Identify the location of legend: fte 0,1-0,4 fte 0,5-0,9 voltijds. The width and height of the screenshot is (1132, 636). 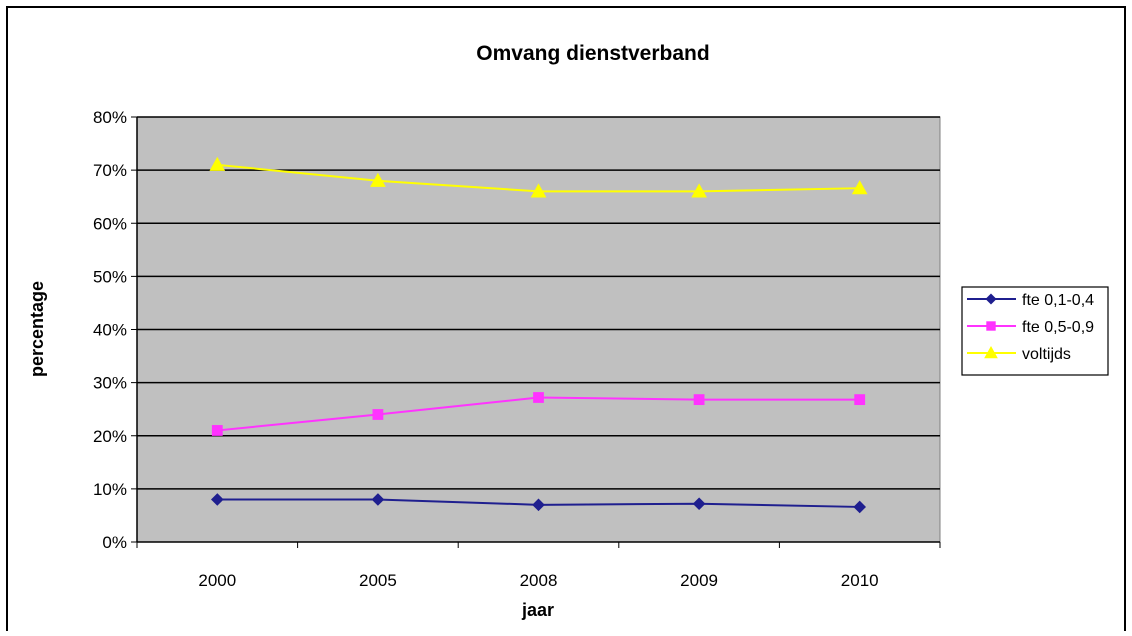
(1035, 331).